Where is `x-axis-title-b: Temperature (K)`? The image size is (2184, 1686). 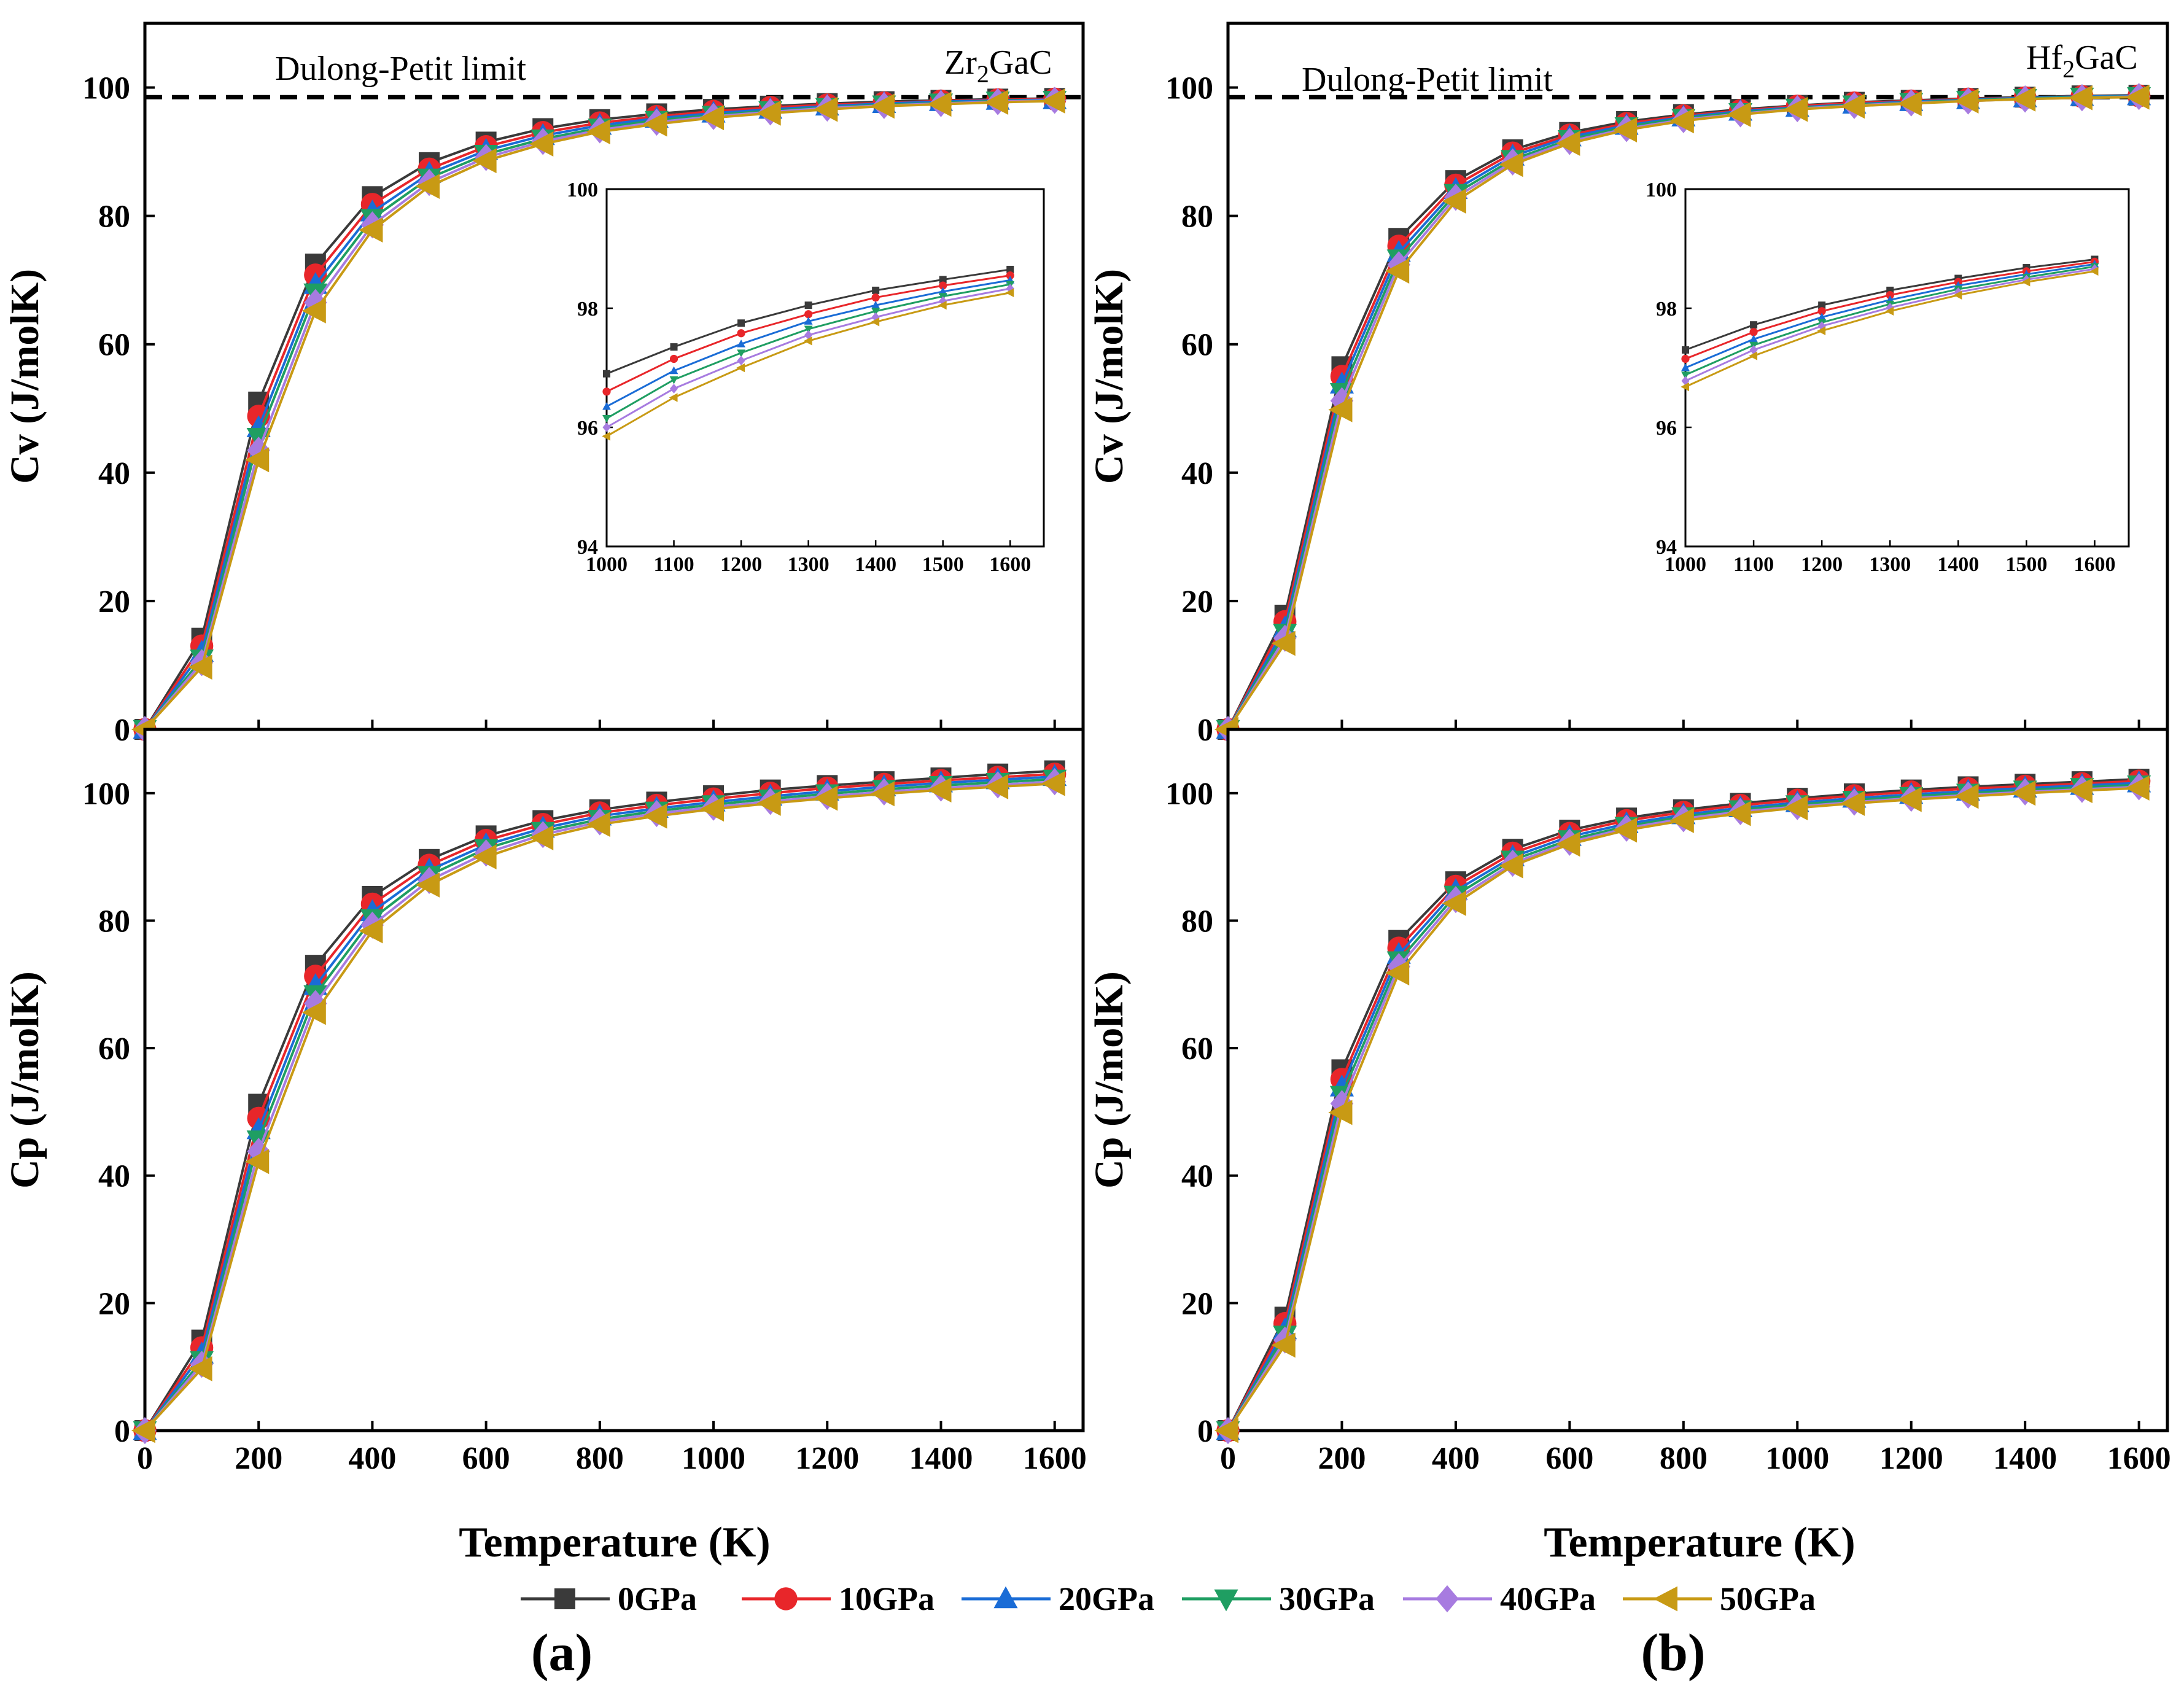 x-axis-title-b: Temperature (K) is located at coordinates (1699, 1542).